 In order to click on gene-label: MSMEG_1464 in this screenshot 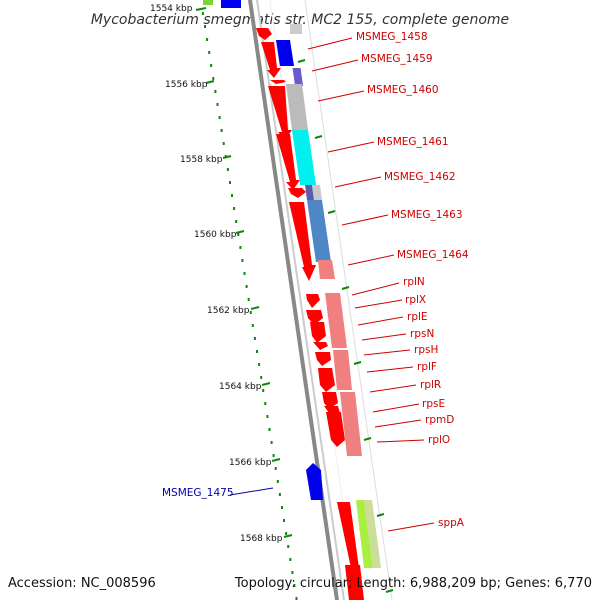, I will do `click(433, 255)`.